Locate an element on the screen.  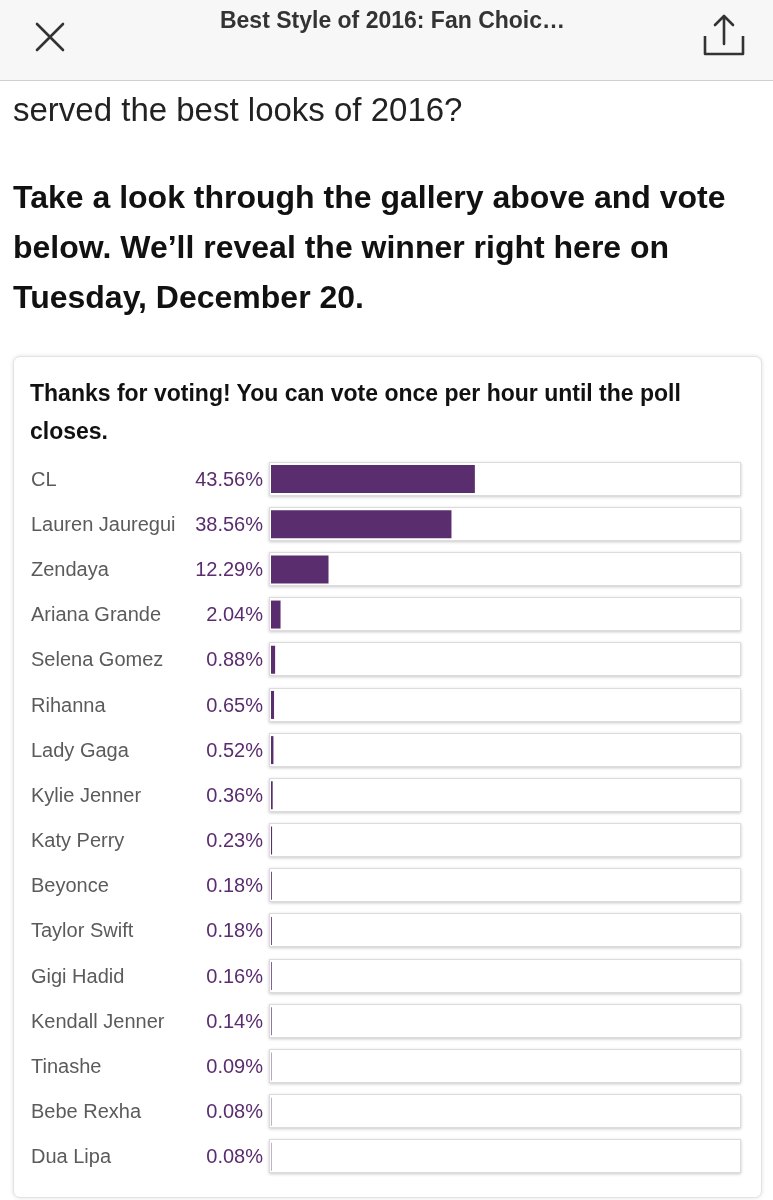
data-label: 43.56% is located at coordinates (229, 478).